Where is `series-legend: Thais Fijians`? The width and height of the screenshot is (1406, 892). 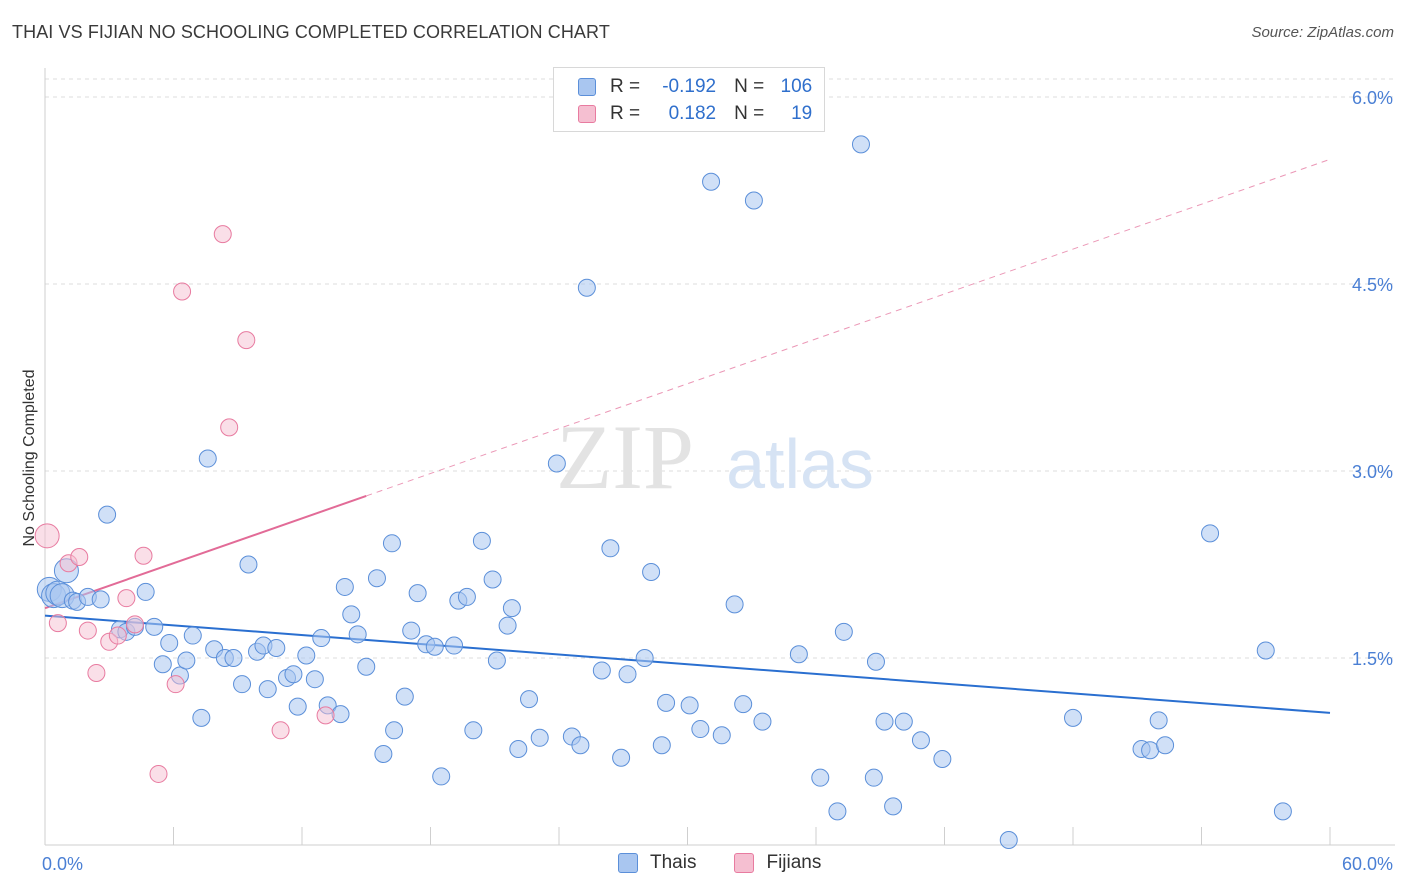
series-legend: Thais Fijians is located at coordinates (738, 863).